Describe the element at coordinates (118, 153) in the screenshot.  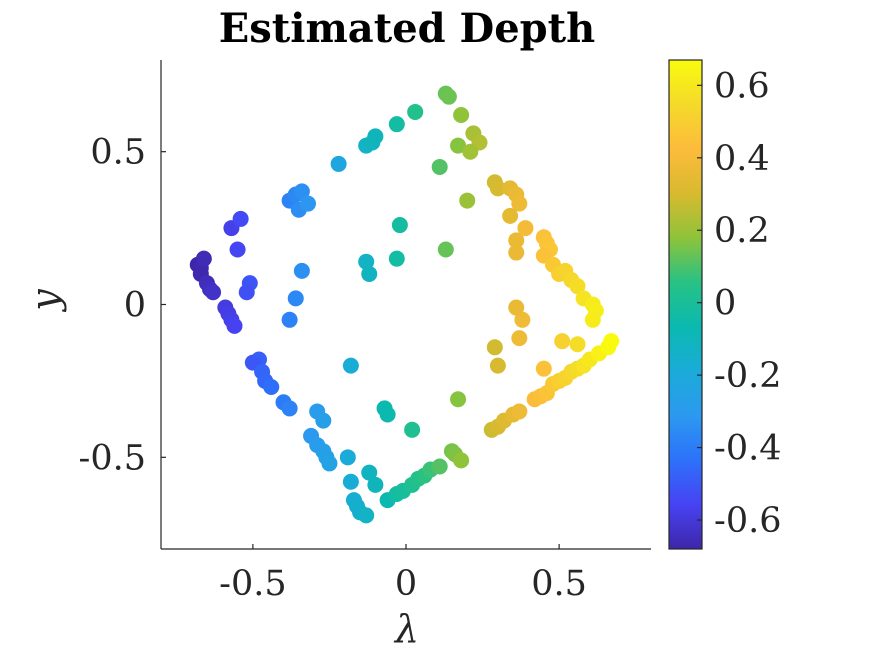
I see `y-tick-label: 0.5` at that location.